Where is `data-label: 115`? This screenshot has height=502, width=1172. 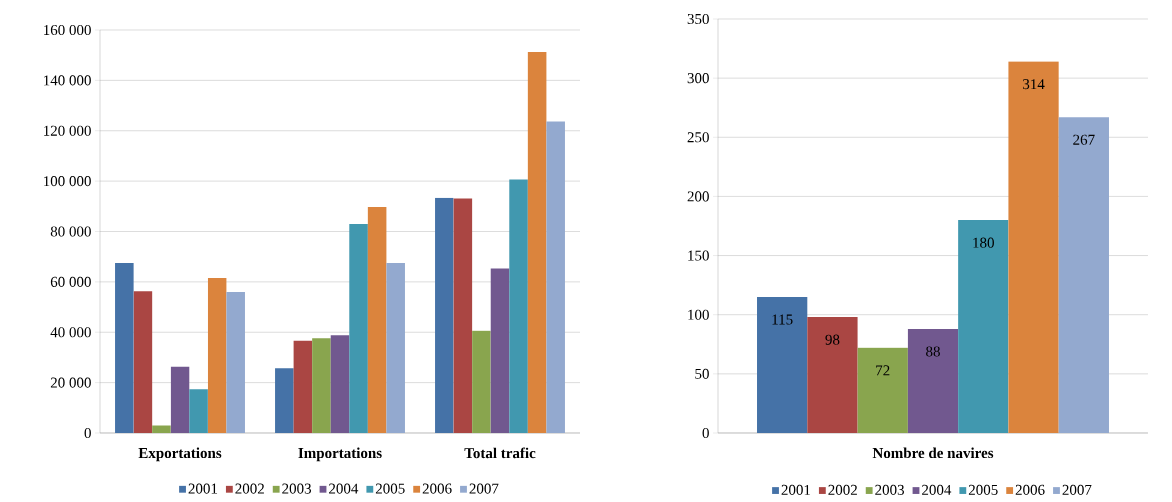 data-label: 115 is located at coordinates (782, 319).